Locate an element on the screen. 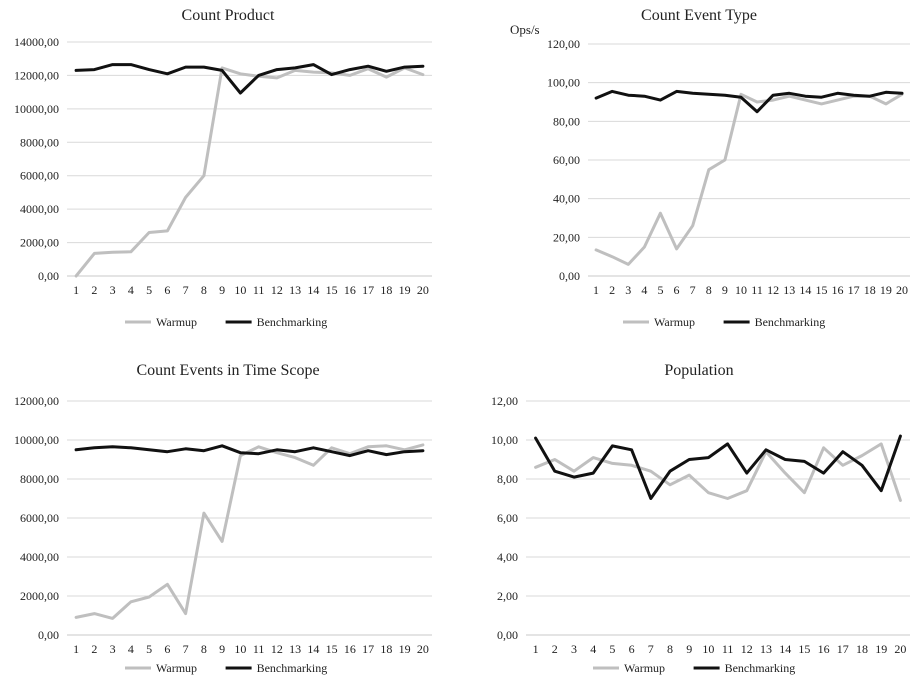 This screenshot has height=691, width=917. chart-title: Population is located at coordinates (698, 370).